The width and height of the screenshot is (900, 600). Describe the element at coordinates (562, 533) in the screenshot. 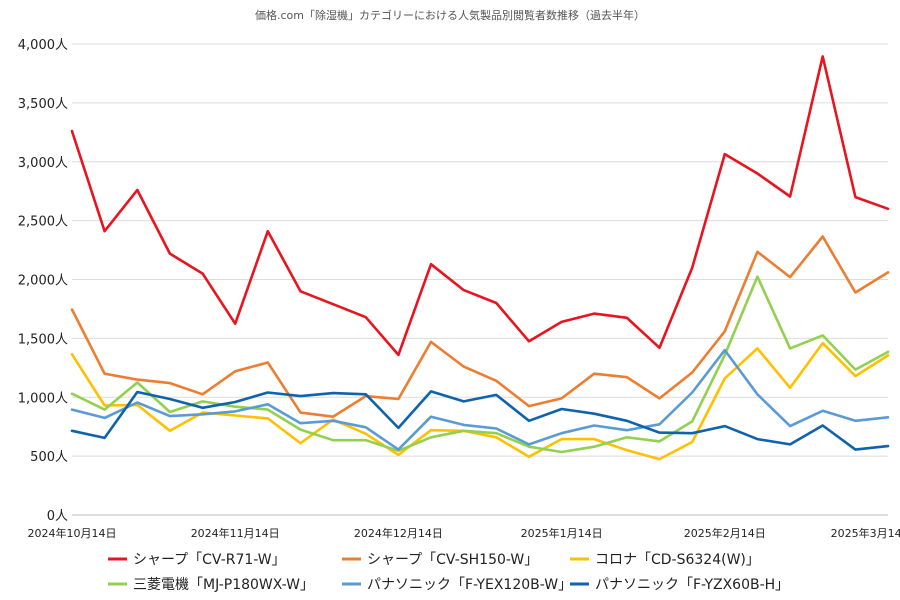

I see `x-tick-label: 2025年1月14日` at that location.